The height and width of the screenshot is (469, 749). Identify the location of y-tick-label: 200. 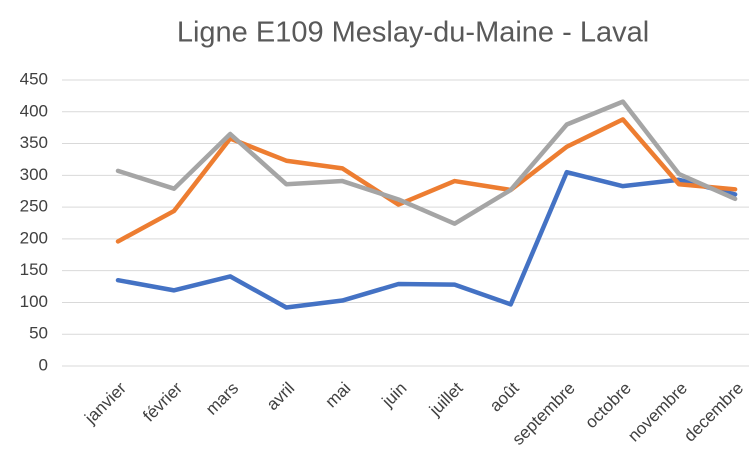
(34, 237).